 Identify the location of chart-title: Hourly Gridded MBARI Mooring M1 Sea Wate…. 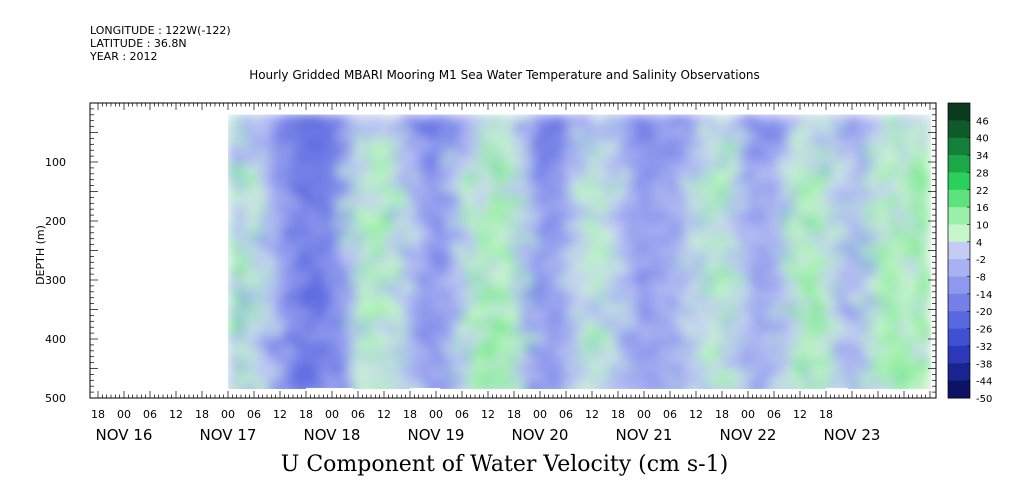
(504, 75).